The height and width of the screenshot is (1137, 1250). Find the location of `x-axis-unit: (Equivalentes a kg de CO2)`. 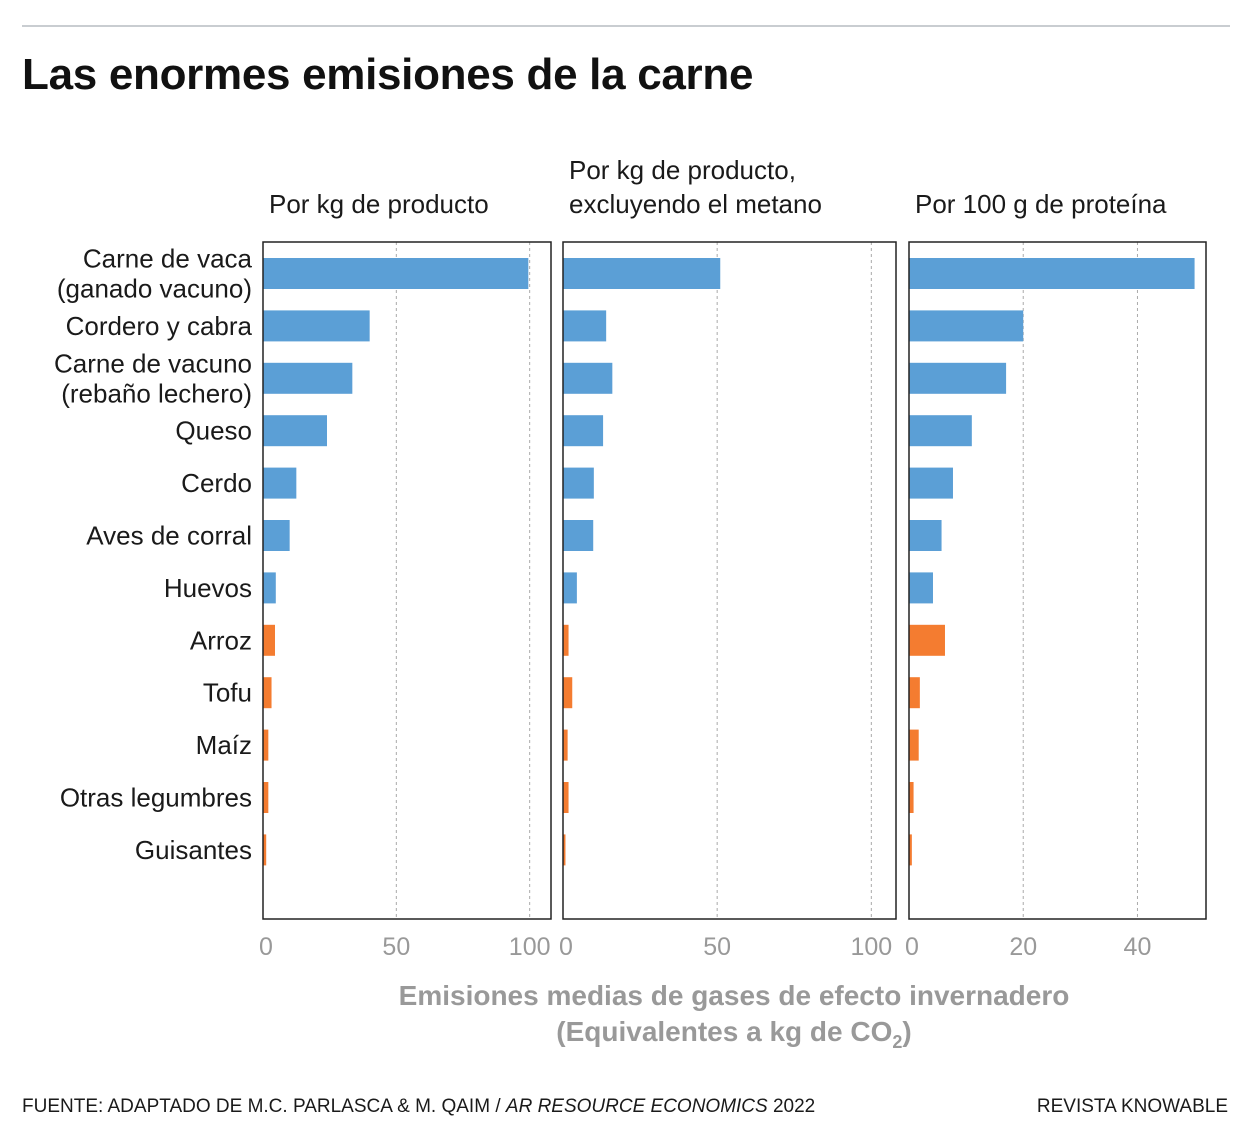

x-axis-unit: (Equivalentes a kg de CO2) is located at coordinates (733, 1034).